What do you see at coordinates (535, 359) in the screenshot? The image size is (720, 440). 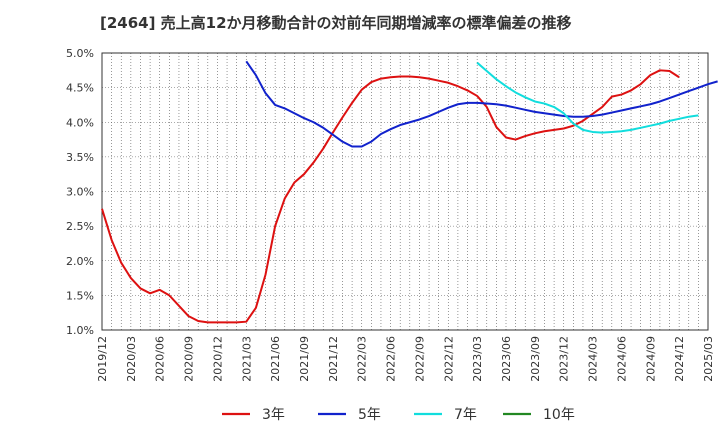 I see `x-tick-label: 2023/09` at bounding box center [535, 359].